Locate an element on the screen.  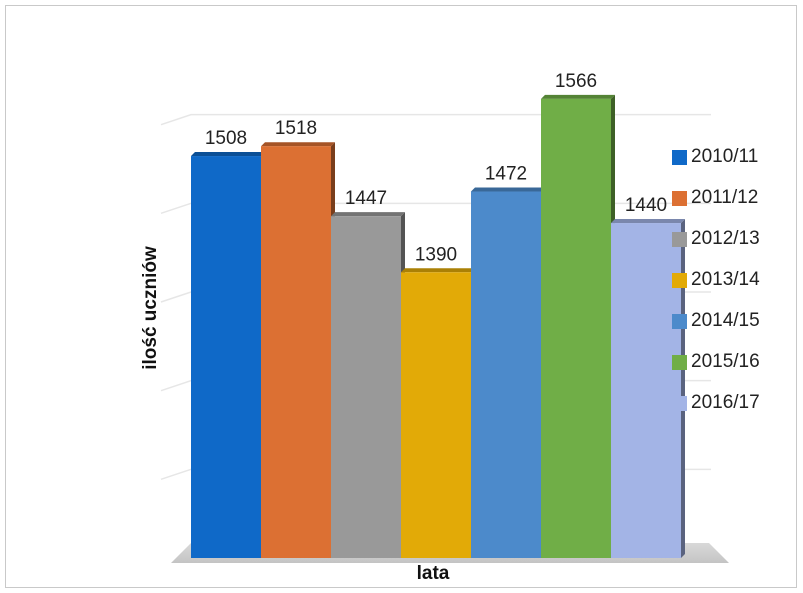
bar-2013/14 is located at coordinates (438, 413).